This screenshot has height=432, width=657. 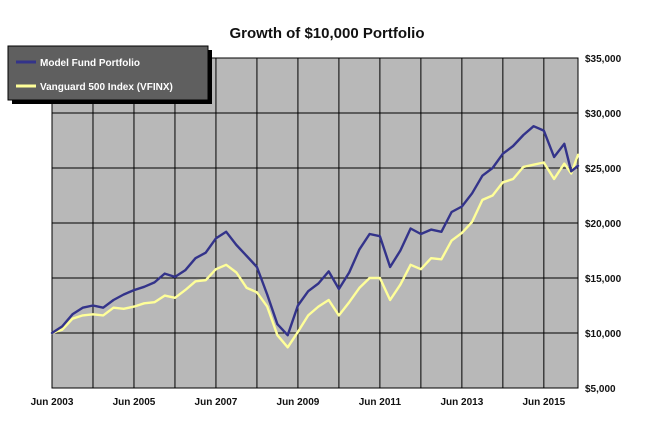 What do you see at coordinates (90, 63) in the screenshot?
I see `legend-label: Model Fund Portfolio` at bounding box center [90, 63].